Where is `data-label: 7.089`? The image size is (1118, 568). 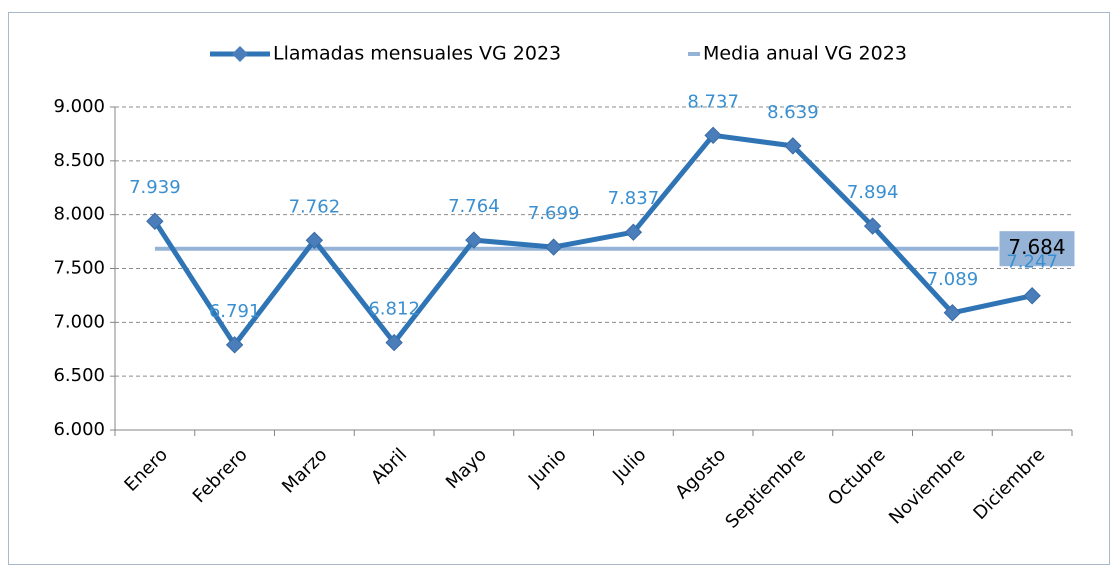
data-label: 7.089 is located at coordinates (953, 279).